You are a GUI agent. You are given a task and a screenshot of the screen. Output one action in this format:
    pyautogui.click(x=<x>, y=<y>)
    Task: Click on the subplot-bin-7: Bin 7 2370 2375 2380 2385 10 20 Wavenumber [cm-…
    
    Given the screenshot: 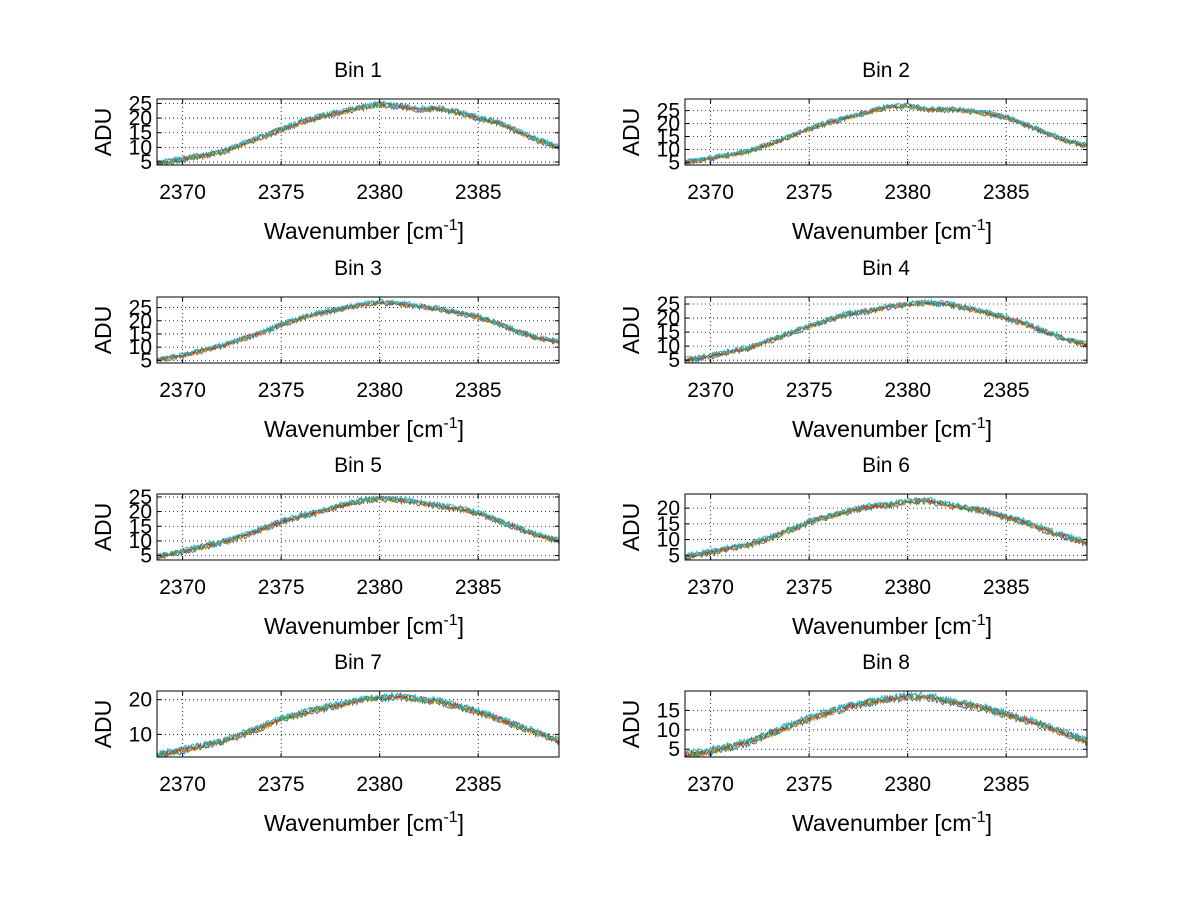 What is the action you would take?
    pyautogui.click(x=325, y=743)
    